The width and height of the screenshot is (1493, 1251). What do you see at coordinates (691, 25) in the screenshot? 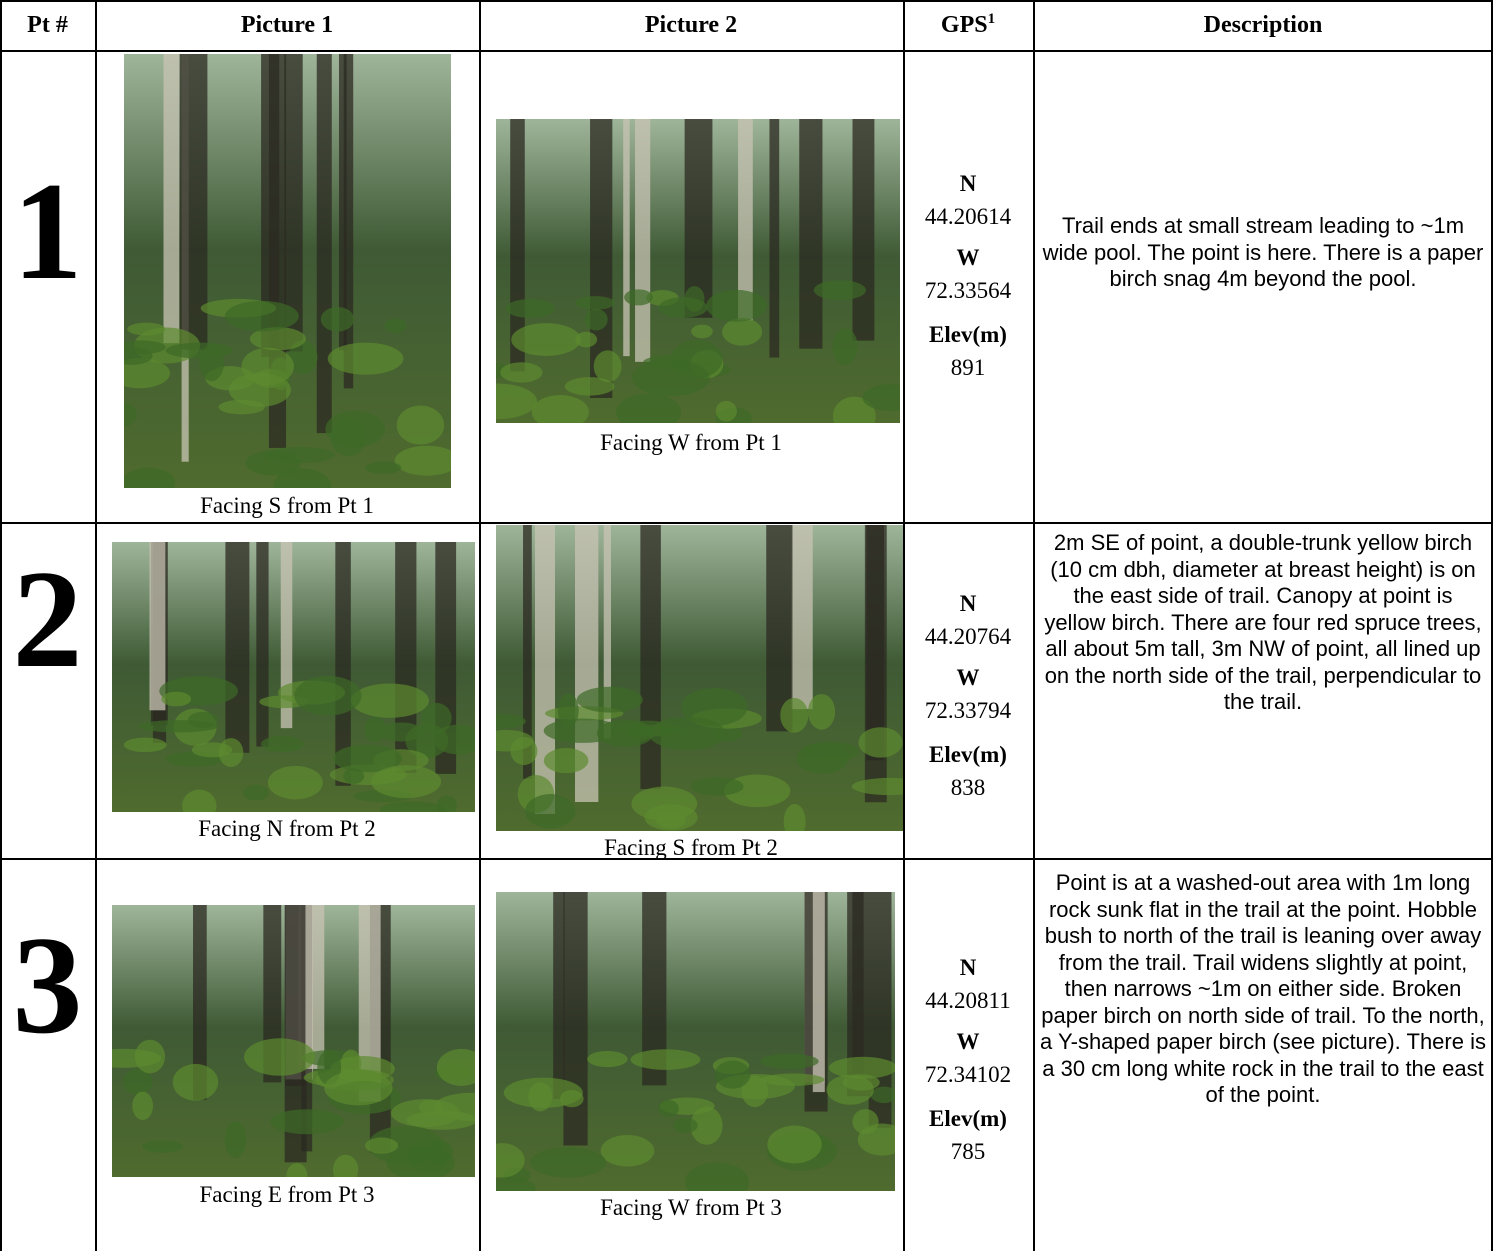
I see `column-header: Picture 2` at bounding box center [691, 25].